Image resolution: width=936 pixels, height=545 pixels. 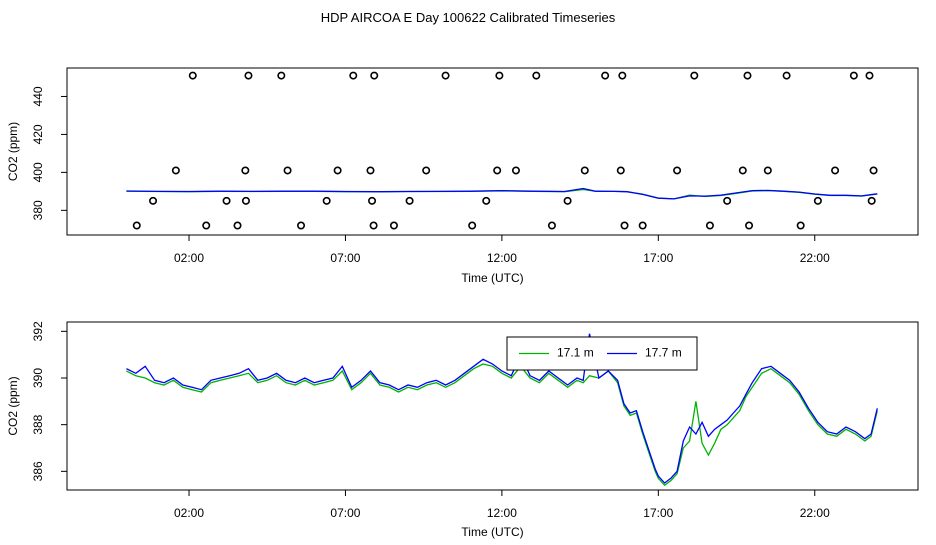 I want to click on y-tick-label: 380, so click(x=38, y=210).